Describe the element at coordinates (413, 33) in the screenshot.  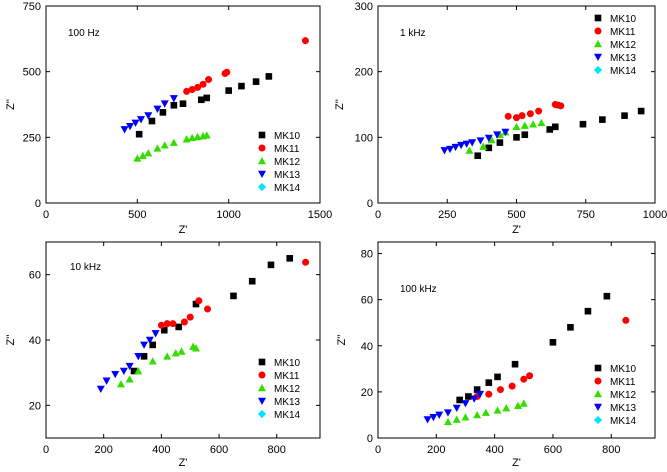
I see `panel-title: 1 kHz` at that location.